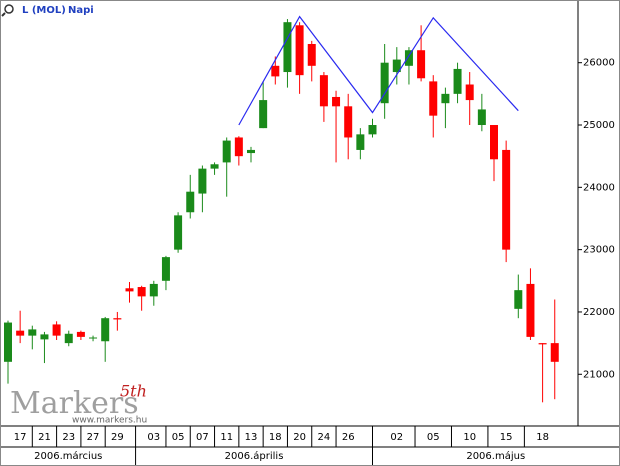 The width and height of the screenshot is (620, 466). Describe the element at coordinates (68, 456) in the screenshot. I see `month-label: 2006.március` at that location.